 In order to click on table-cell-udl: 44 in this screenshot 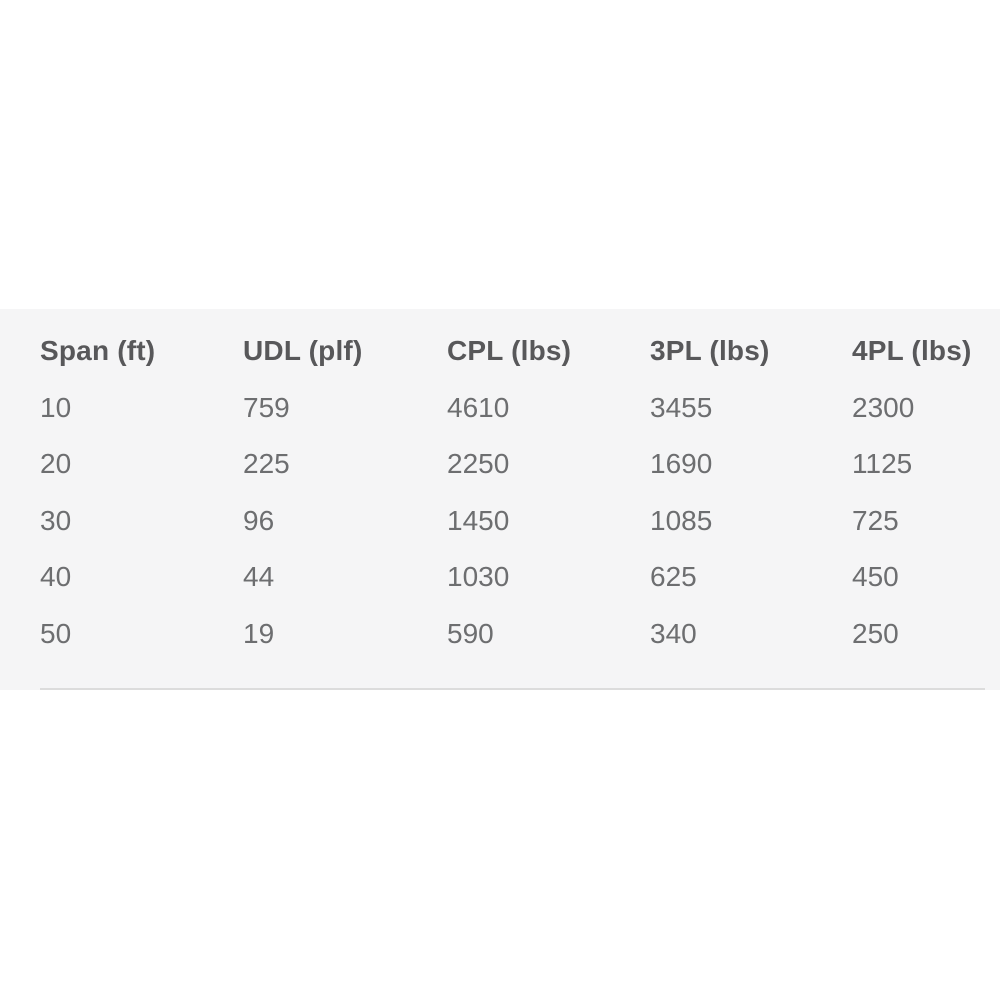, I will do `click(259, 577)`.